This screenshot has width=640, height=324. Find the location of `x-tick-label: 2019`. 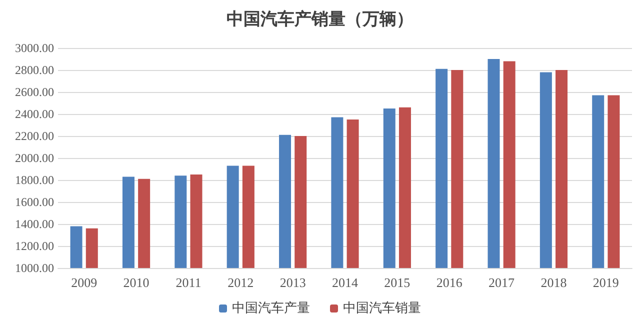

x-tick-label: 2019 is located at coordinates (605, 282).